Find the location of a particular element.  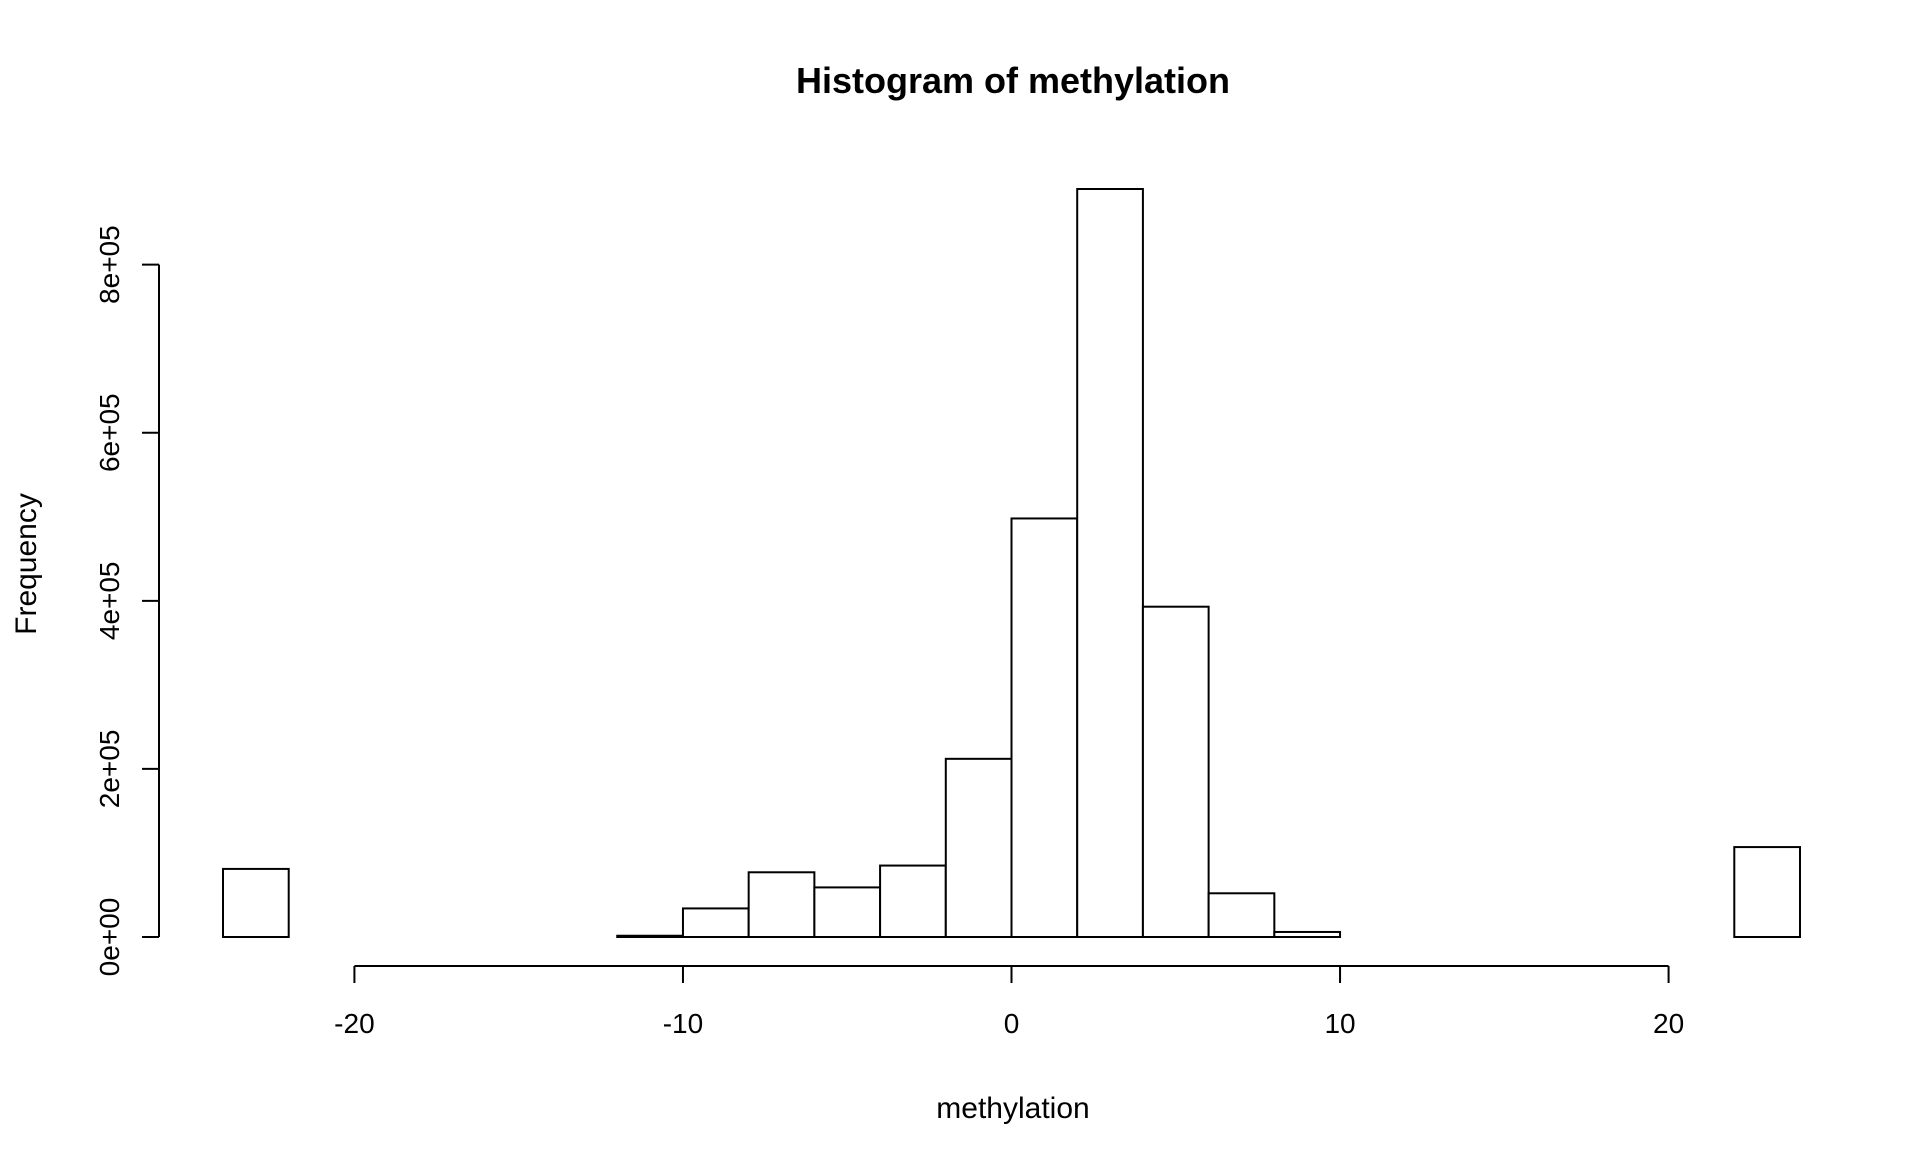

y-tick-label: 8e+05 is located at coordinates (109, 264).